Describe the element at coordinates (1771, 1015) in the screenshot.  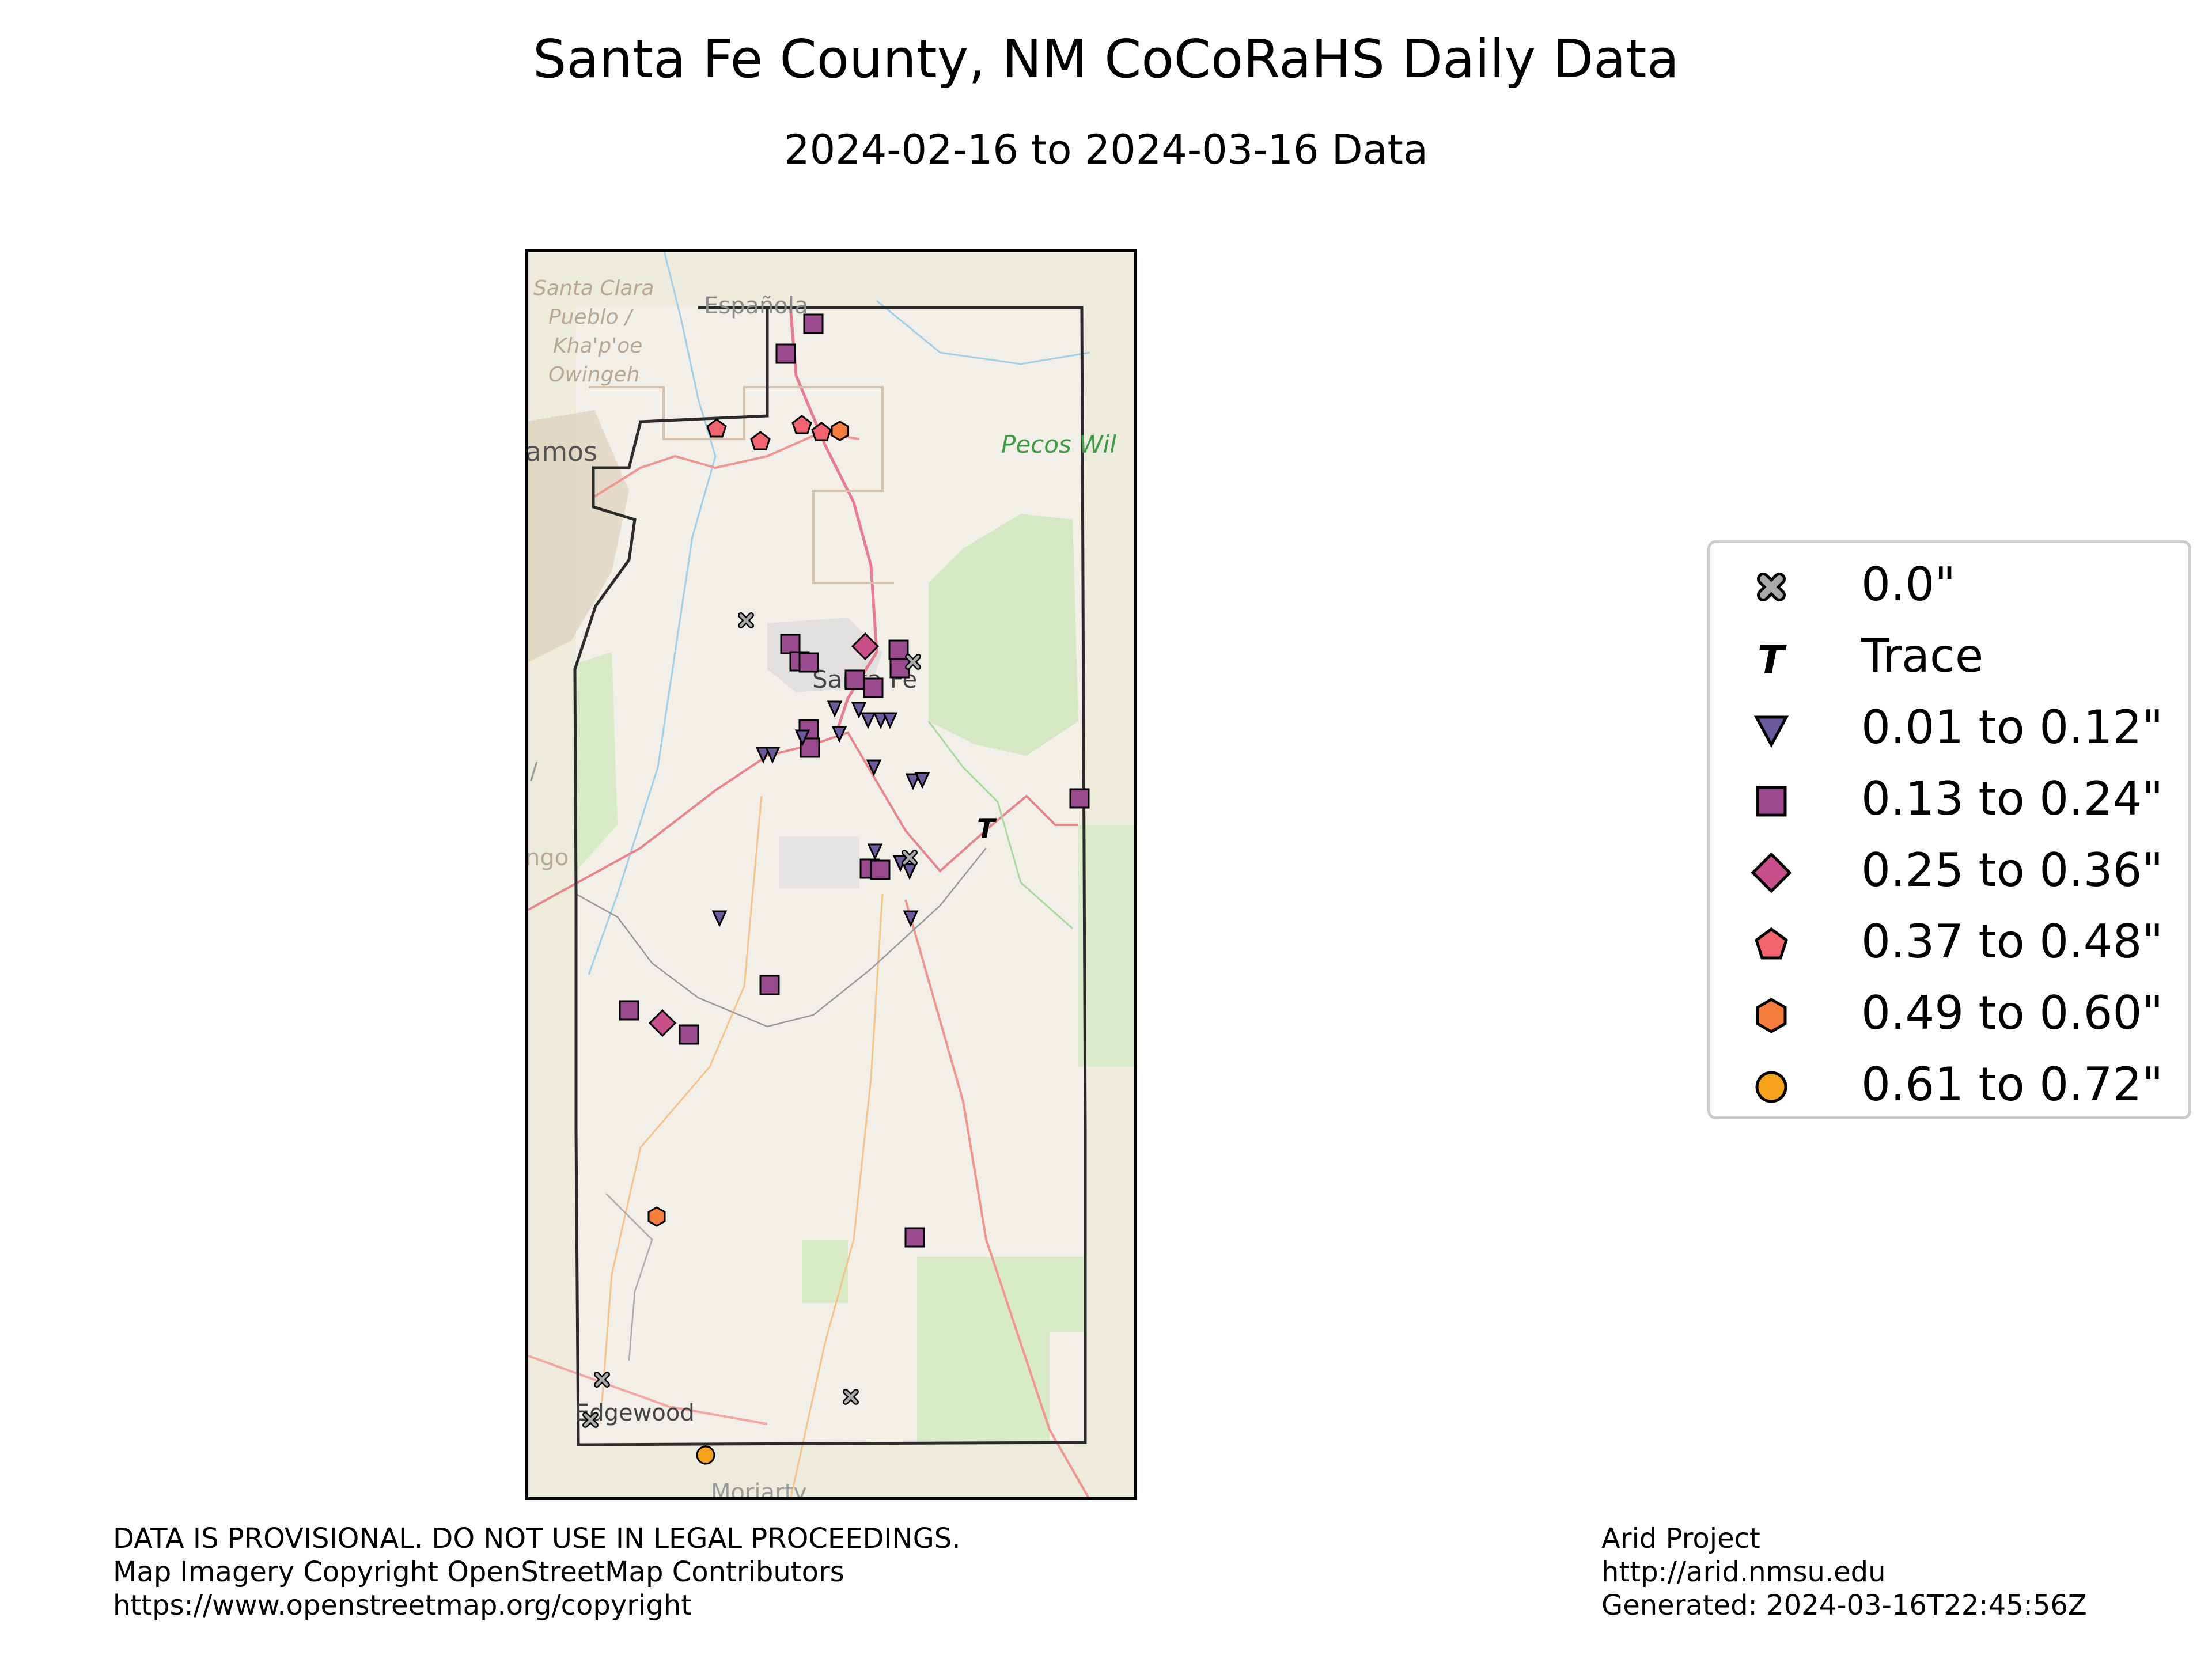
I see `hexagon-icon` at that location.